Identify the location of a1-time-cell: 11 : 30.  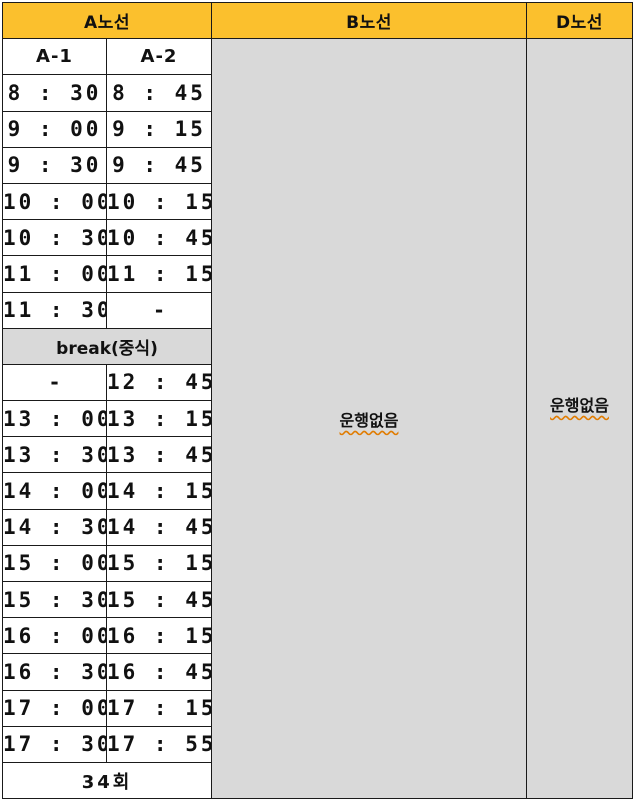
(54, 310).